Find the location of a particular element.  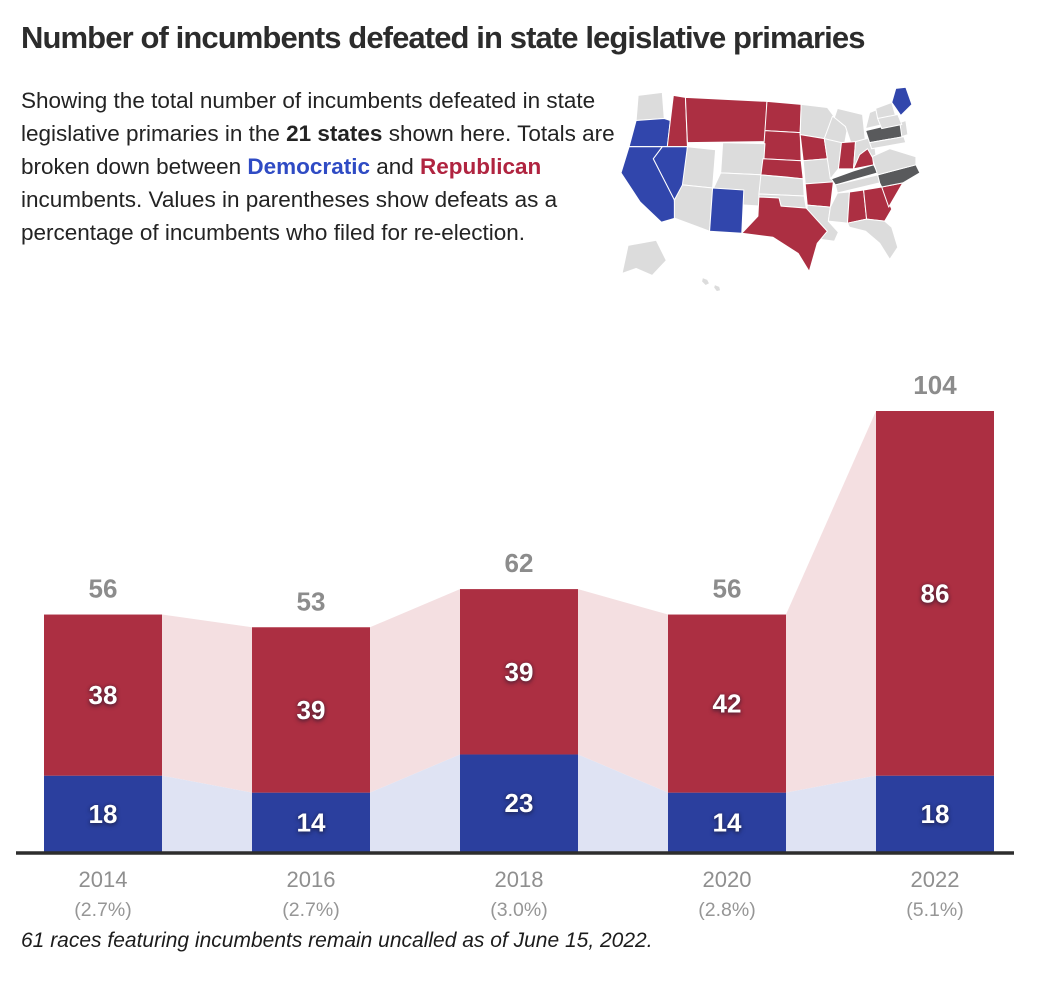

x-axis-pct-2020: (2.8%) is located at coordinates (726, 910).